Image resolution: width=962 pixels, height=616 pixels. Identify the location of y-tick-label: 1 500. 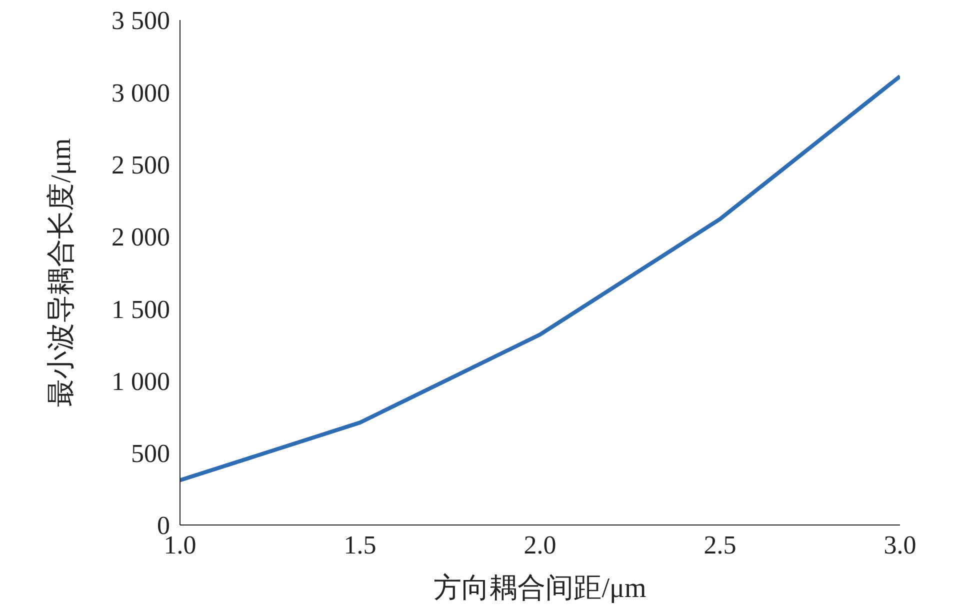
(141, 309).